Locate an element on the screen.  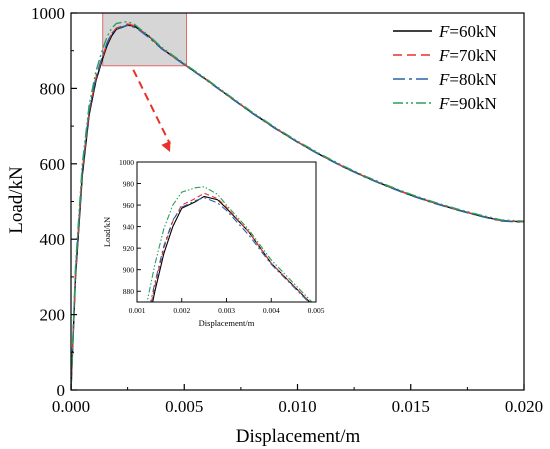
inset-y-tick-label: 980 is located at coordinates (129, 184).